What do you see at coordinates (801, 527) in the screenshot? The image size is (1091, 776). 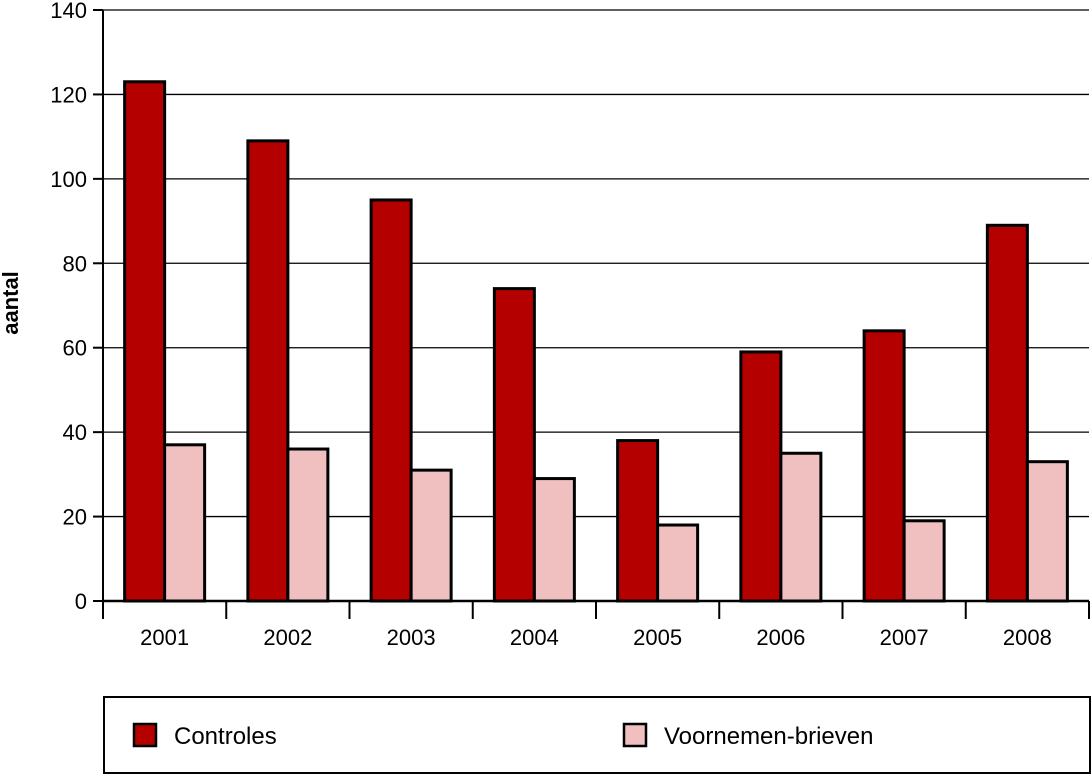 I see `bar-voornemen-brieven-2006` at bounding box center [801, 527].